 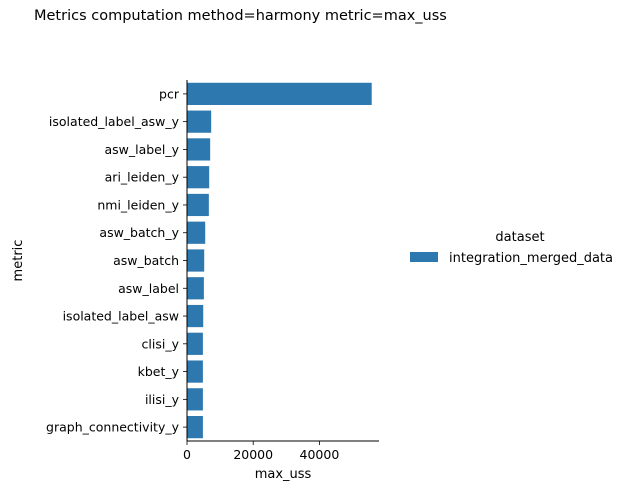 I want to click on y-tick-label: isolated_label_asw, so click(x=121, y=316).